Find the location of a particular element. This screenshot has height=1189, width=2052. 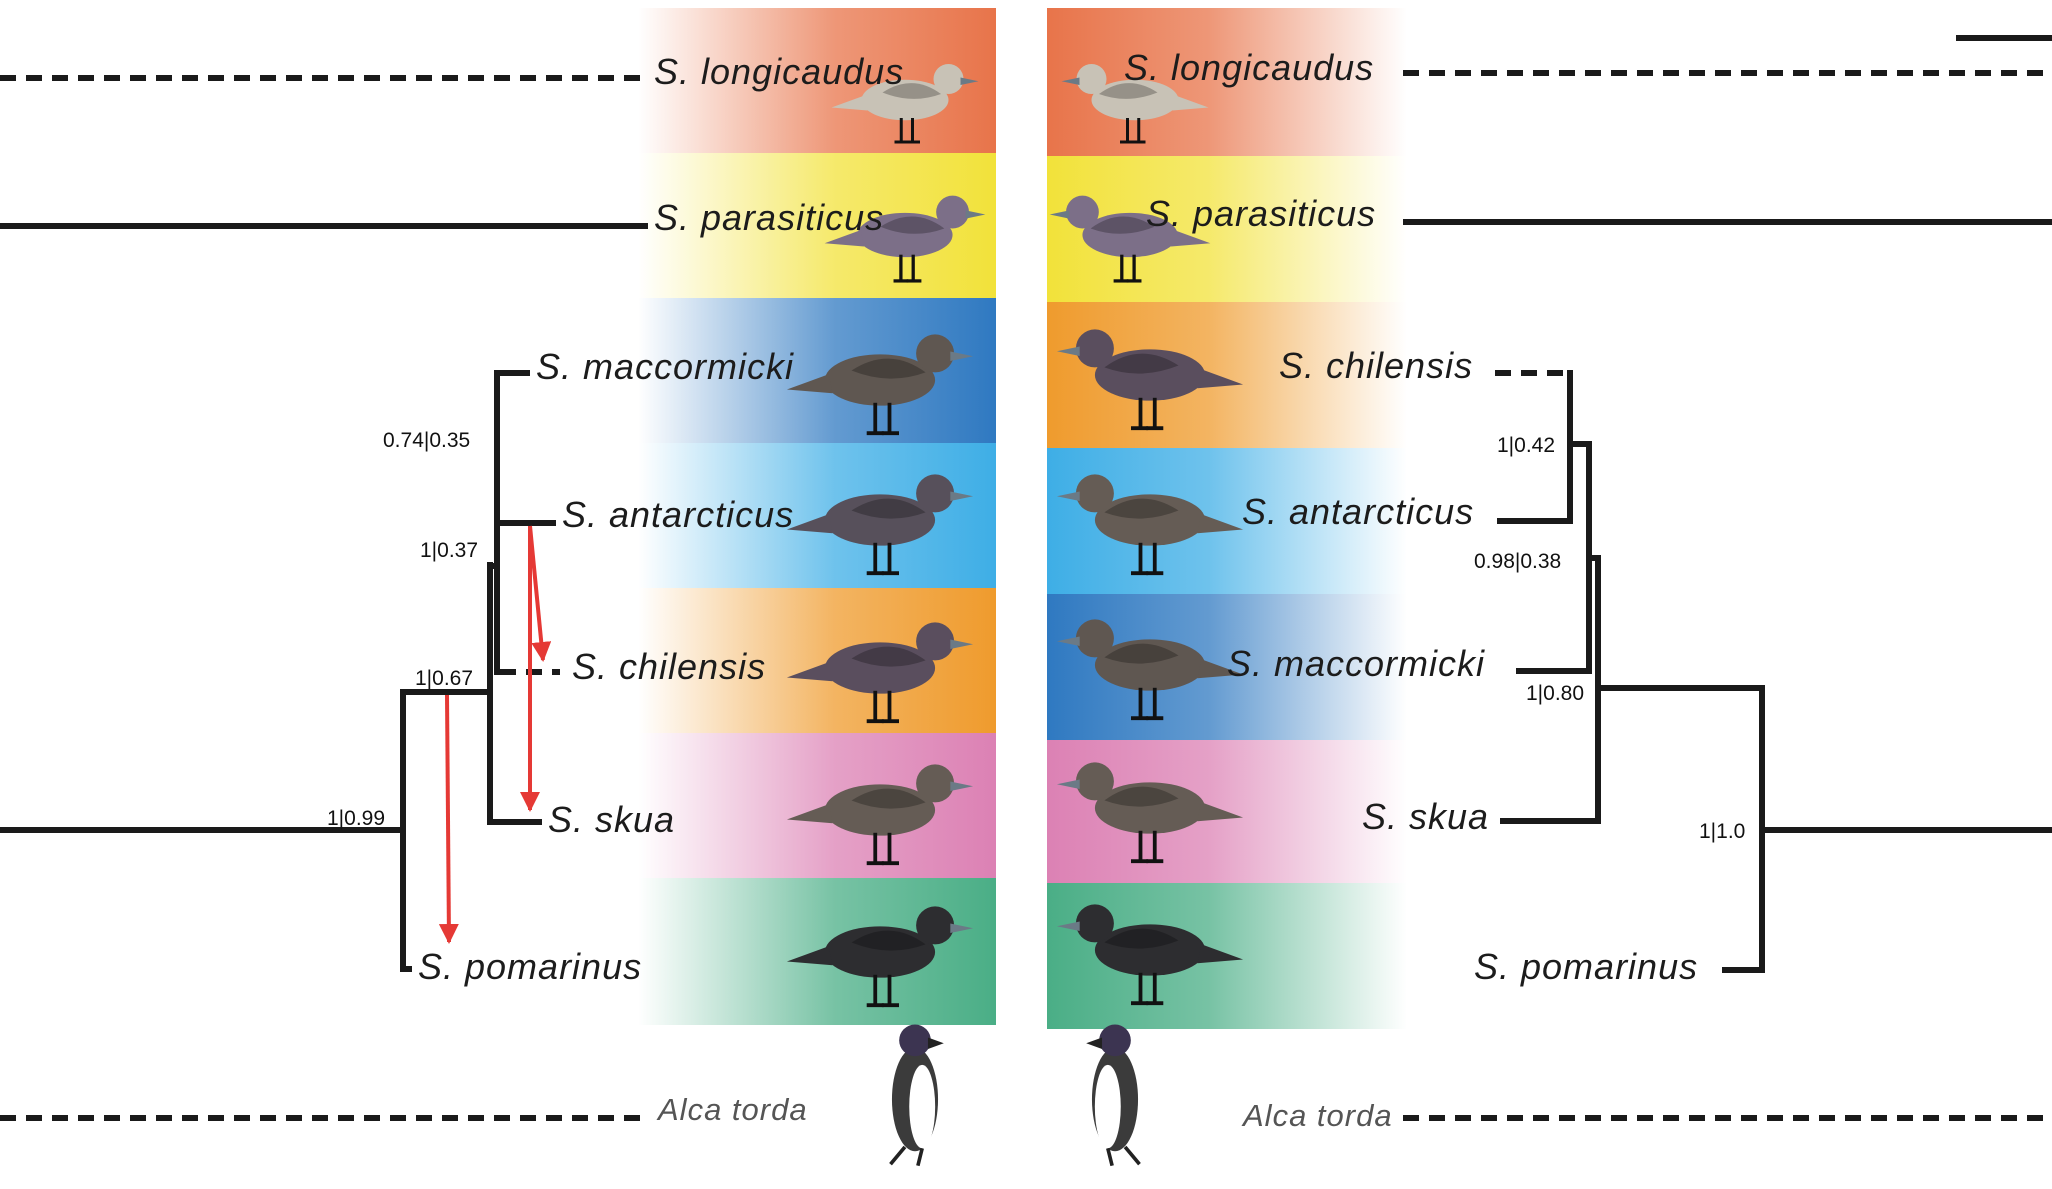

introgression-arrow-node-pomarinus is located at coordinates (448, 819).